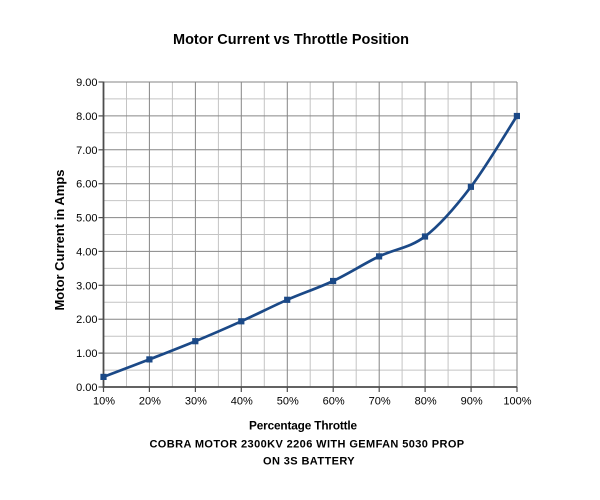 The image size is (600, 500). Describe the element at coordinates (86, 151) in the screenshot. I see `svg-text: 7.00` at that location.